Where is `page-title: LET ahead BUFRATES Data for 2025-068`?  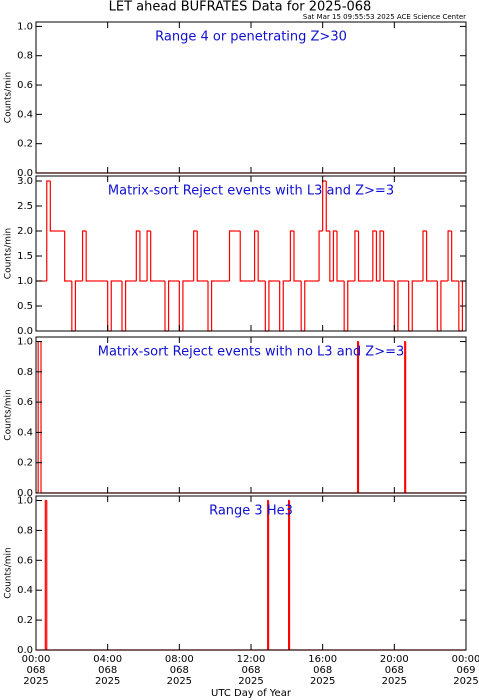 page-title: LET ahead BUFRATES Data for 2025-068 is located at coordinates (240, 7).